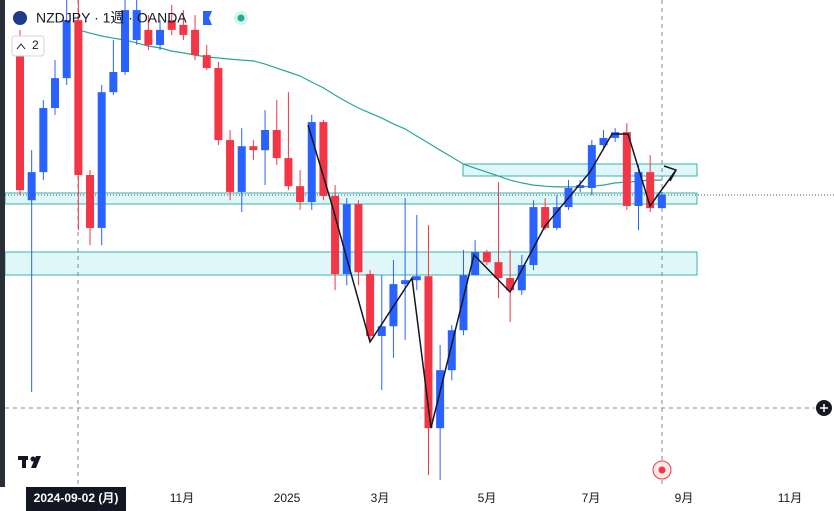  Describe the element at coordinates (28, 46) in the screenshot. I see `indicator-toggle` at that location.